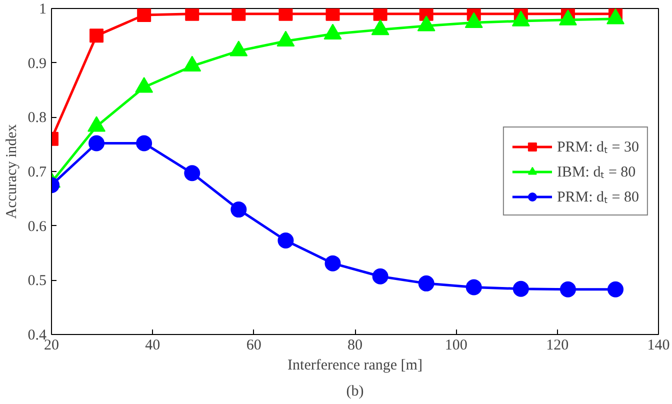  I want to click on x-tick-label: 120, so click(557, 346).